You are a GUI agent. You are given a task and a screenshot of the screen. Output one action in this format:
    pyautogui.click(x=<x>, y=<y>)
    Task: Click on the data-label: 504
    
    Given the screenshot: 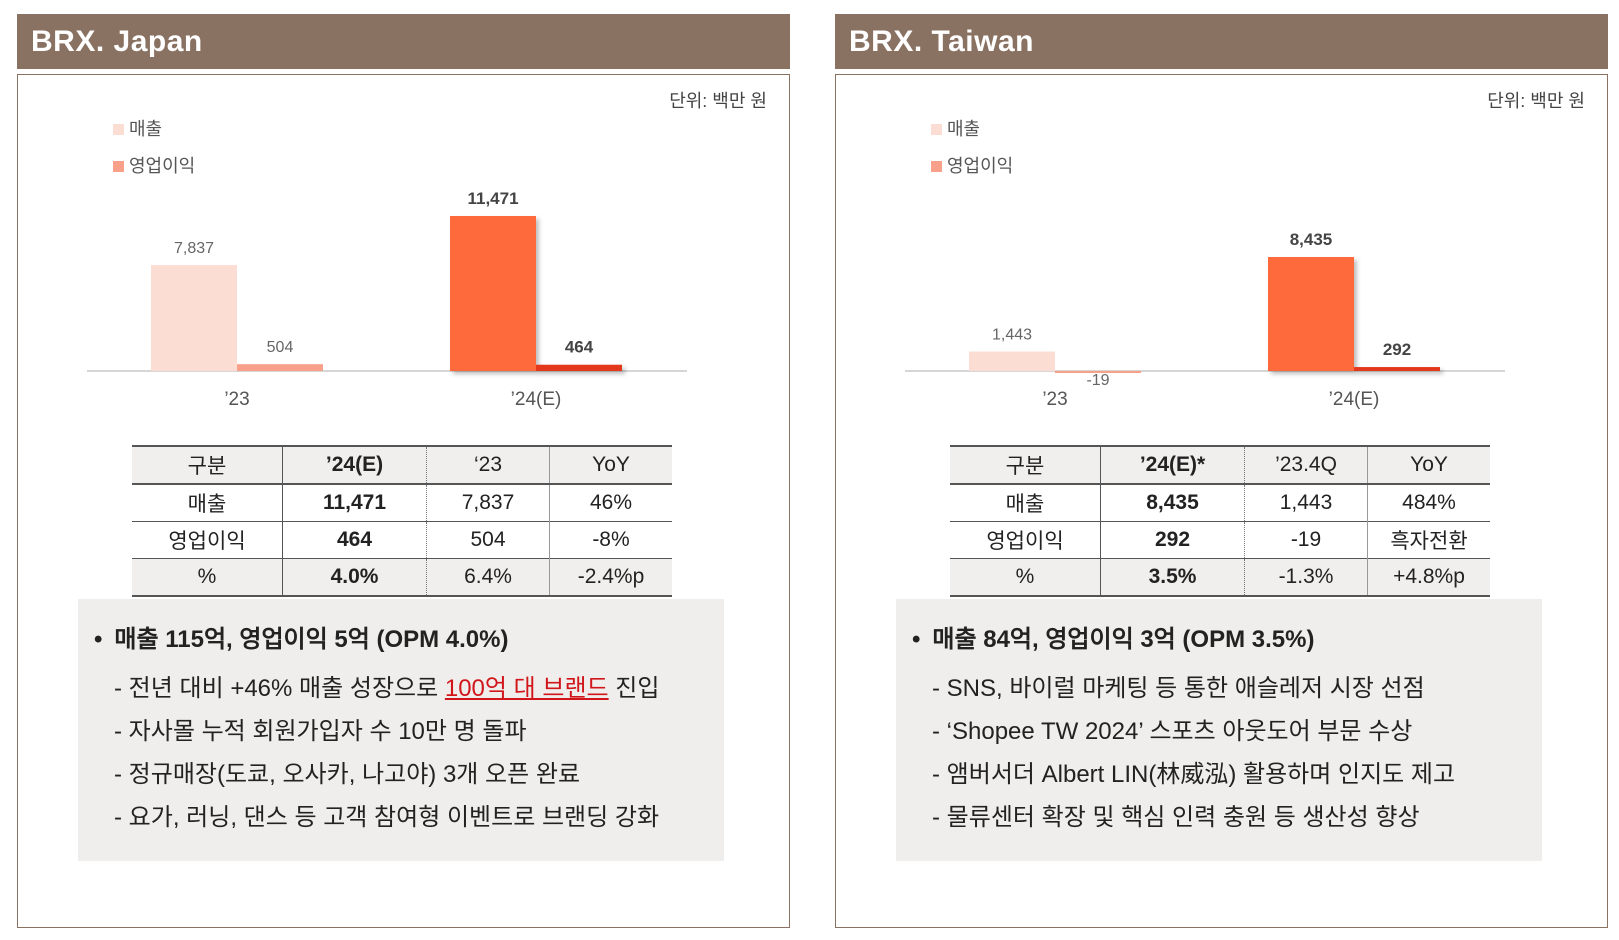 What is the action you would take?
    pyautogui.click(x=280, y=347)
    